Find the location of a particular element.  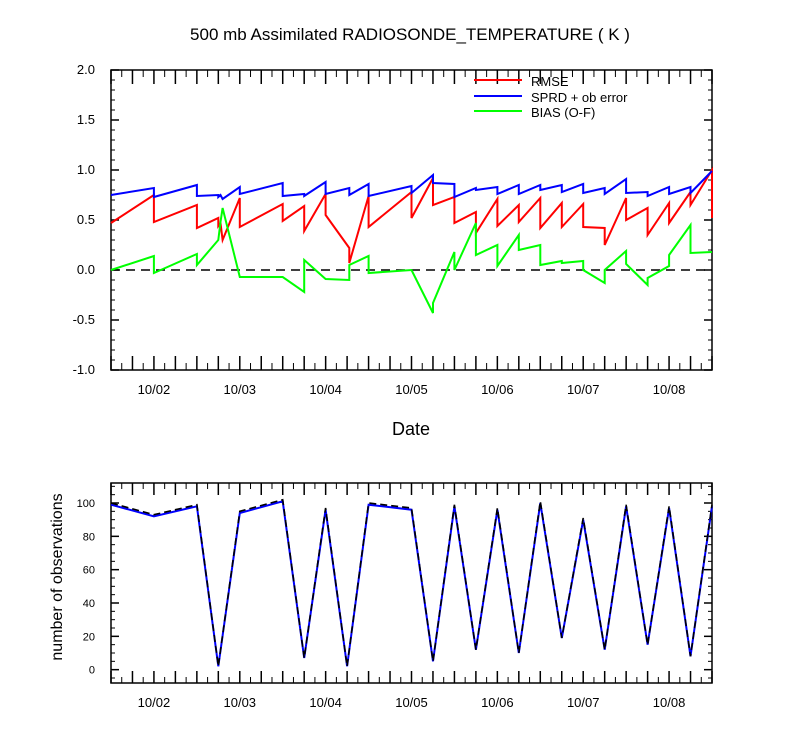

x-axis-label: Date is located at coordinates (411, 429).